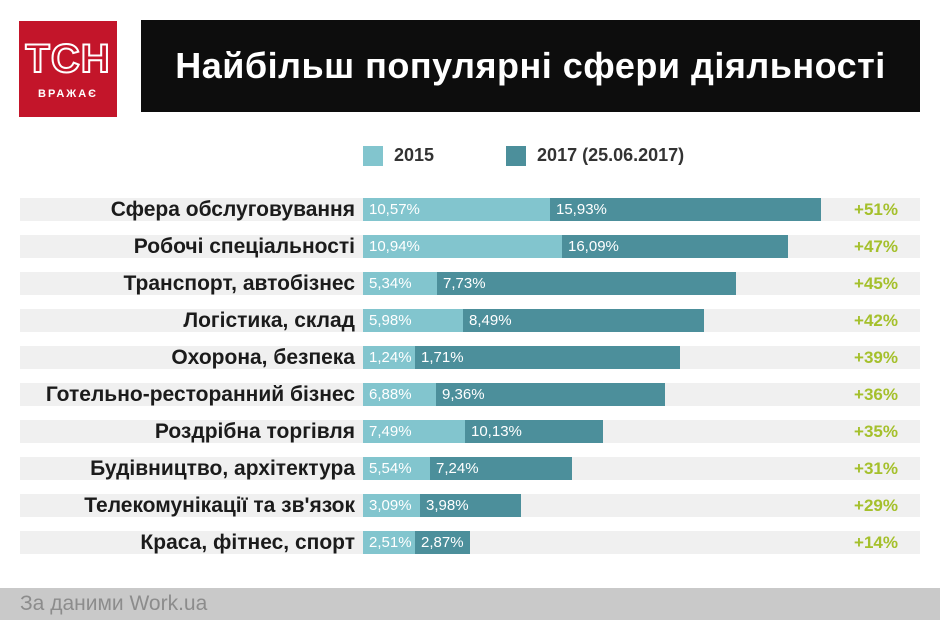 This screenshot has width=940, height=620. I want to click on bar-value-2017: 10,13%, so click(496, 431).